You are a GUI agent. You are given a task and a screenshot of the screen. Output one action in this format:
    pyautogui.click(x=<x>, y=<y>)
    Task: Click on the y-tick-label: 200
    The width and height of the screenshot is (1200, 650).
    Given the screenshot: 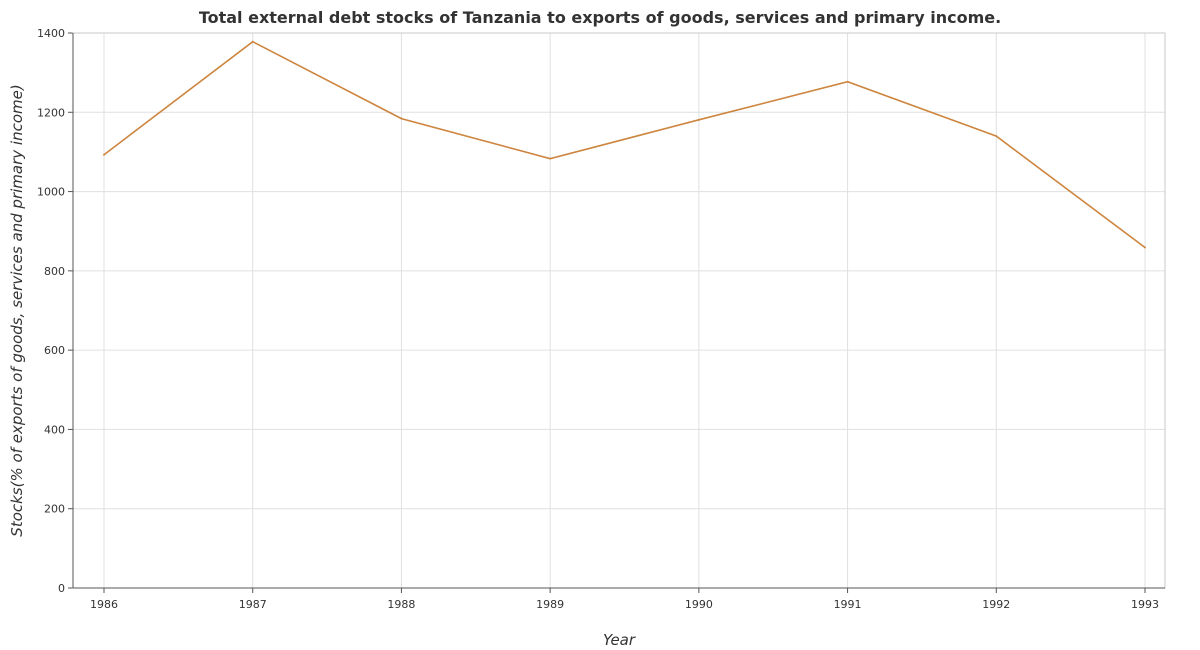 What is the action you would take?
    pyautogui.click(x=54, y=509)
    